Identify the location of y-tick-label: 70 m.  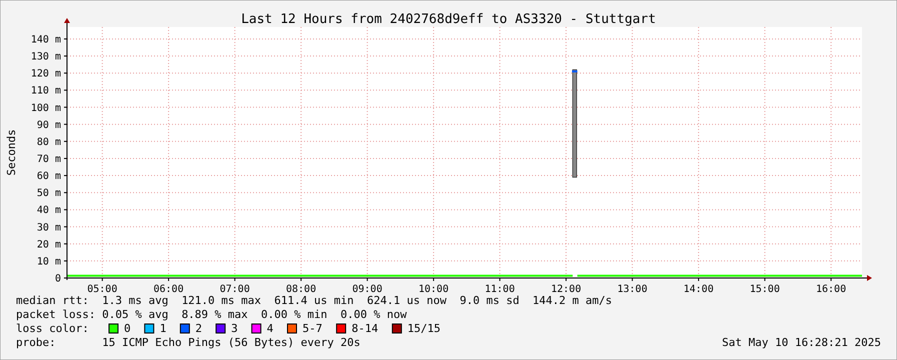
(48, 159).